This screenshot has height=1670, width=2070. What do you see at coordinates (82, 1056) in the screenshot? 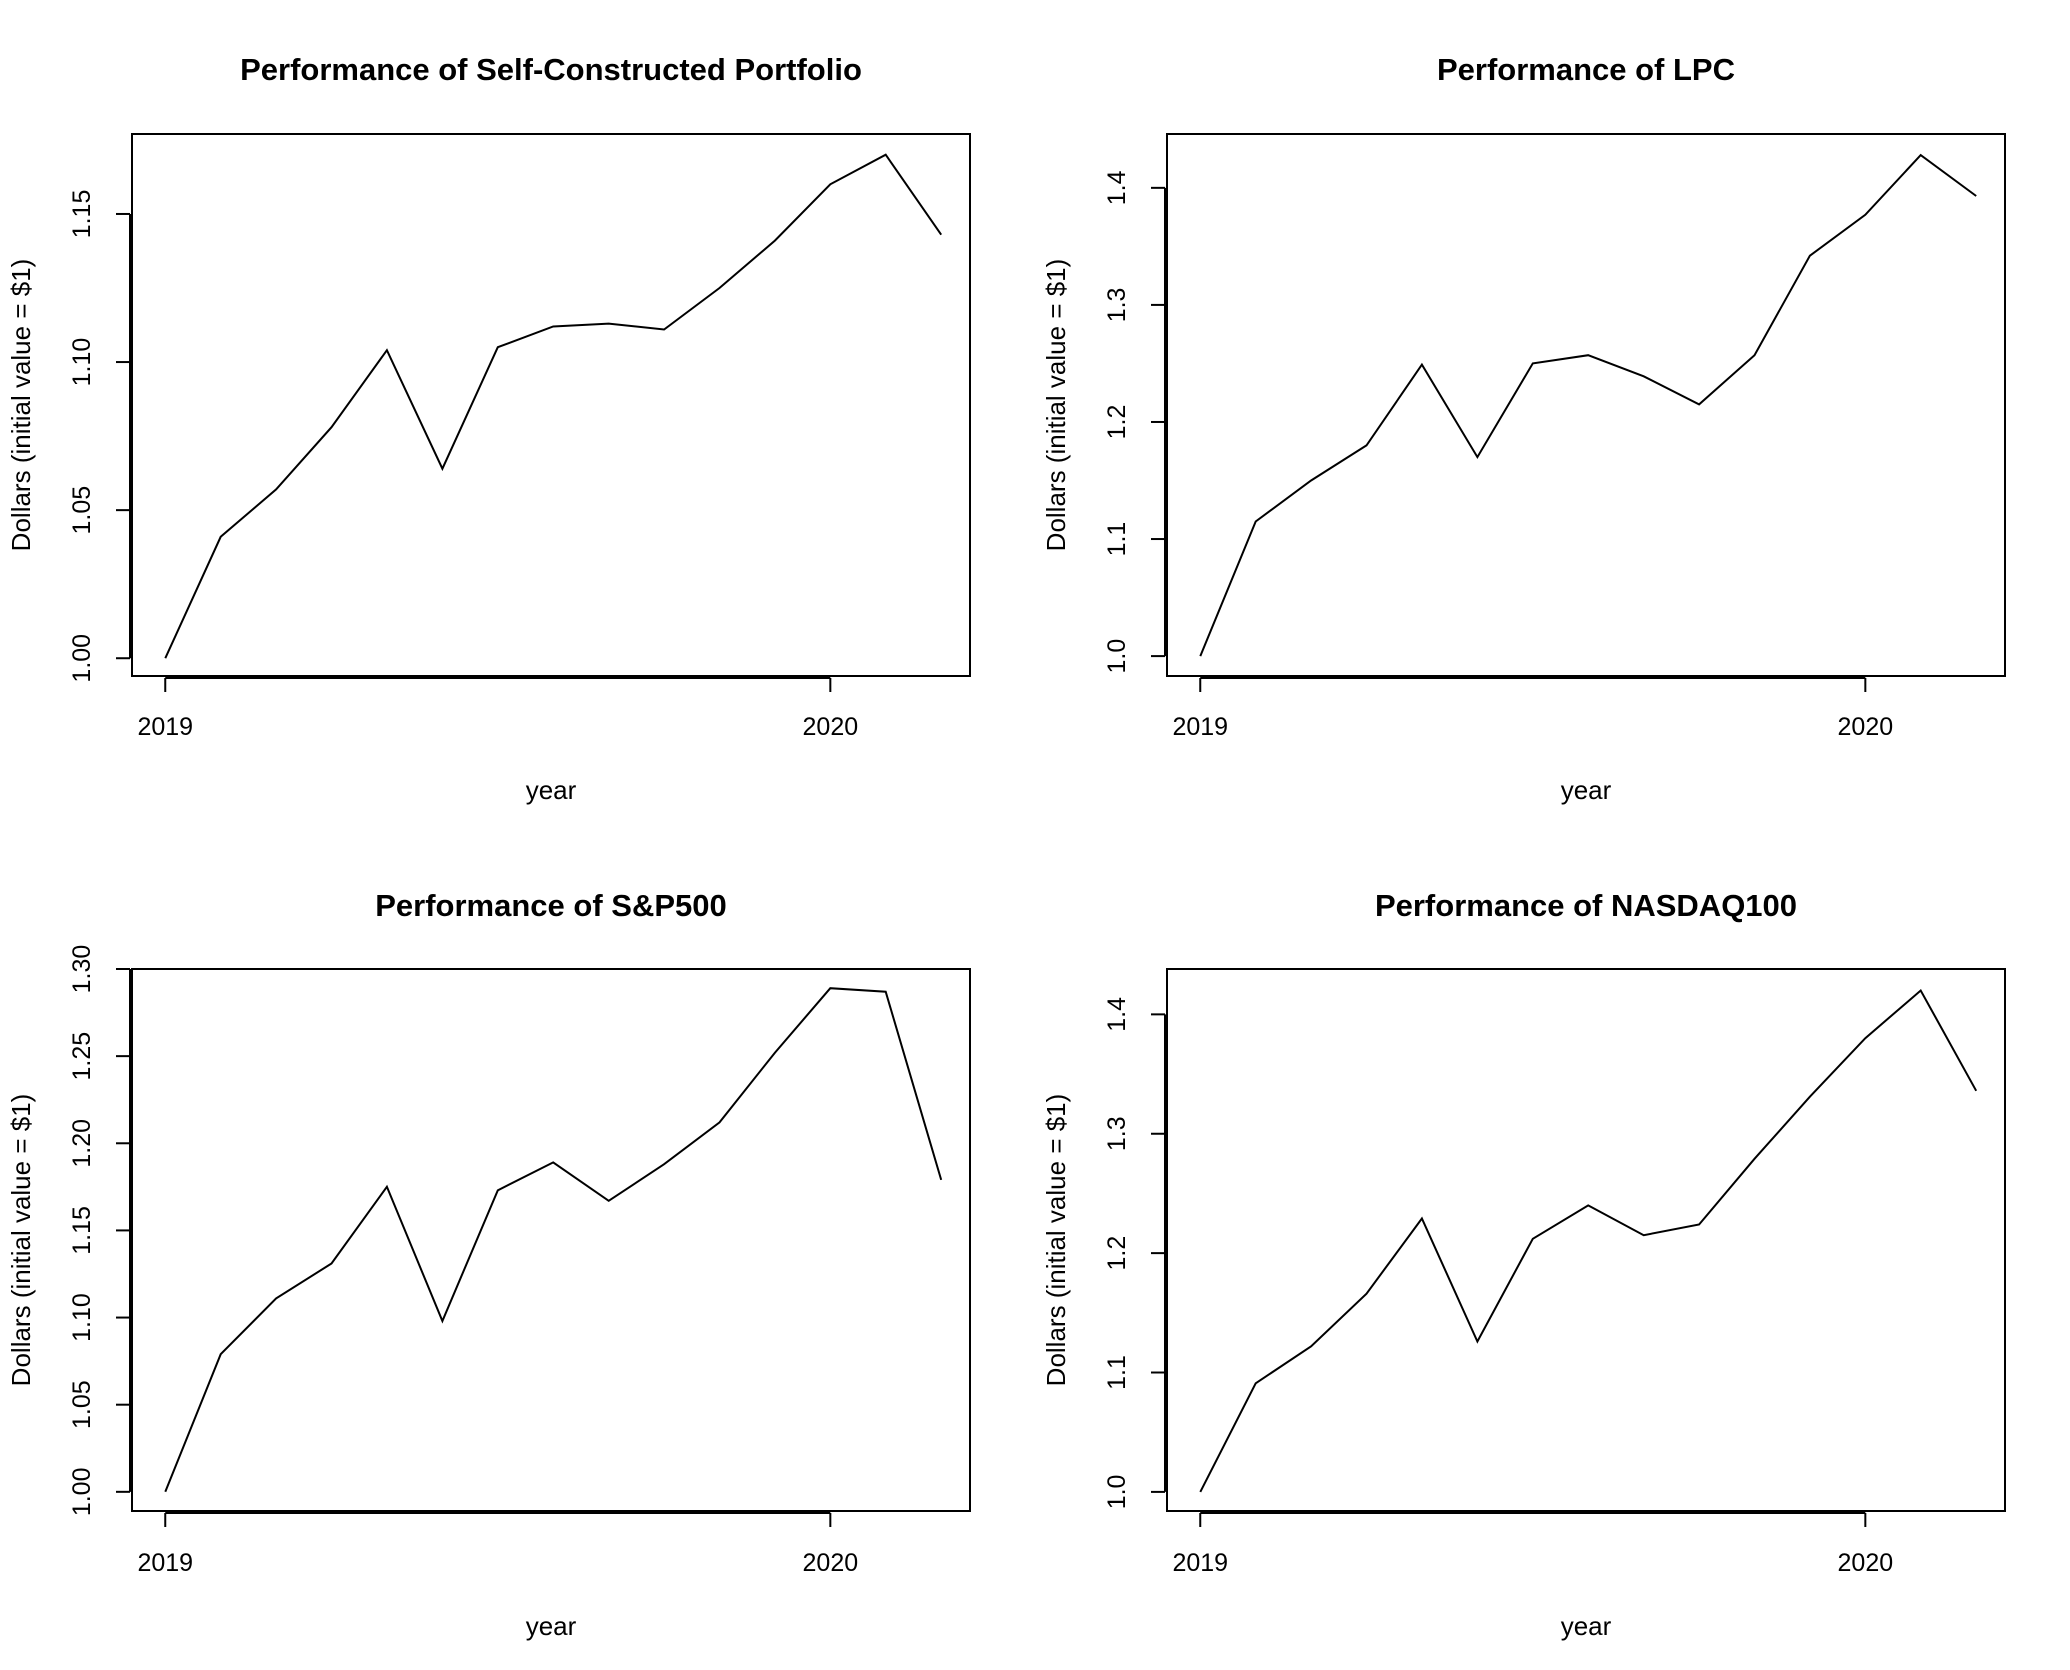
I see `y-tick-label: 1.25` at bounding box center [82, 1056].